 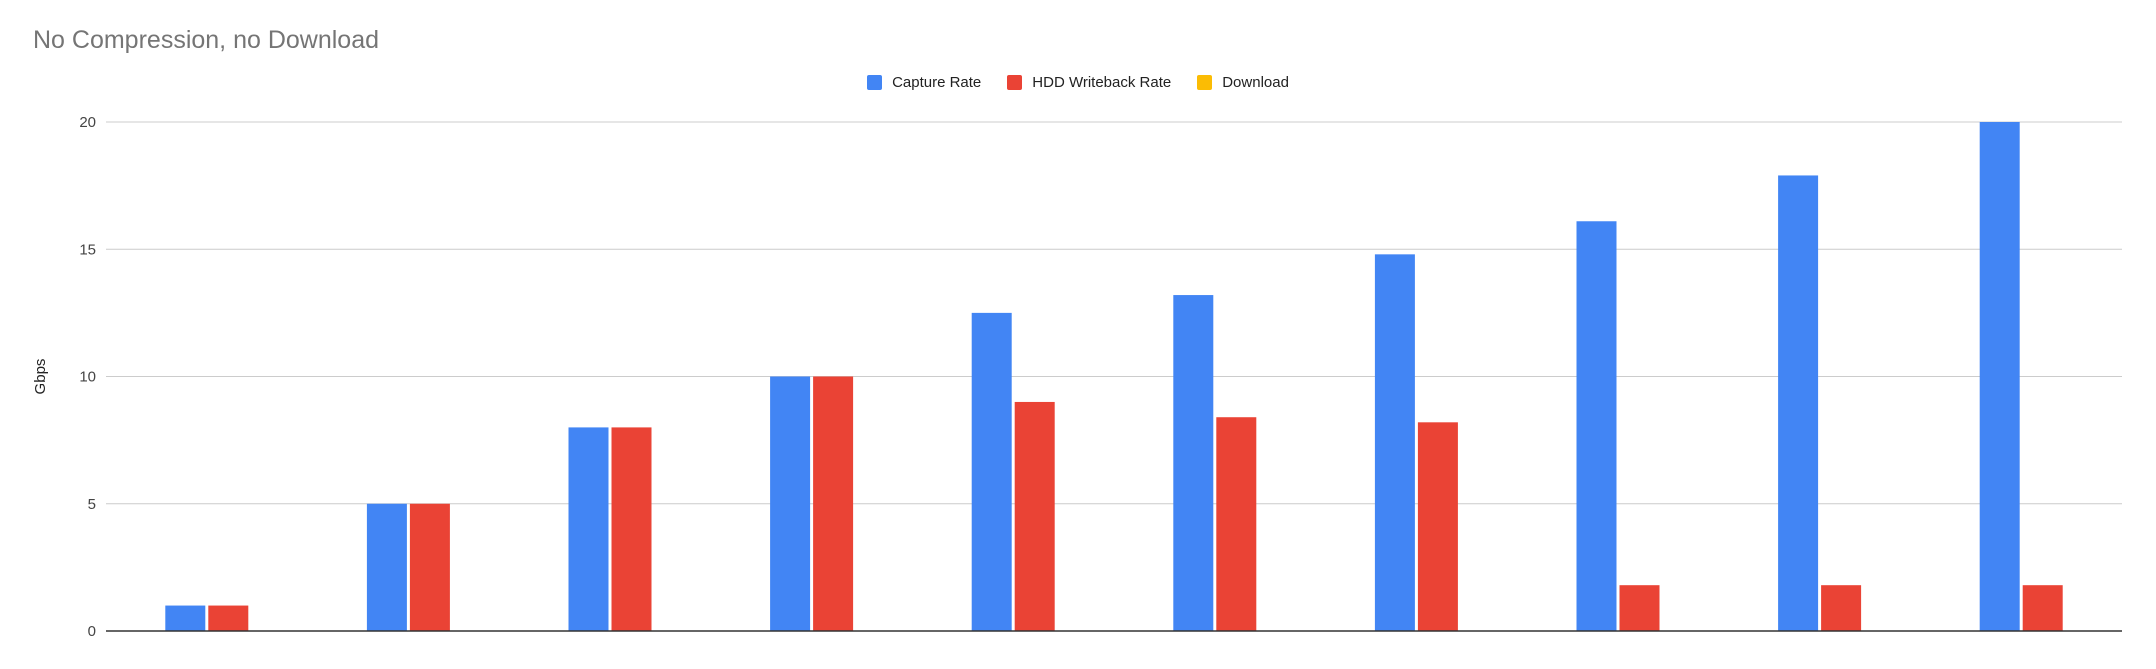 I want to click on y-tick-label-0: 0, so click(x=92, y=631).